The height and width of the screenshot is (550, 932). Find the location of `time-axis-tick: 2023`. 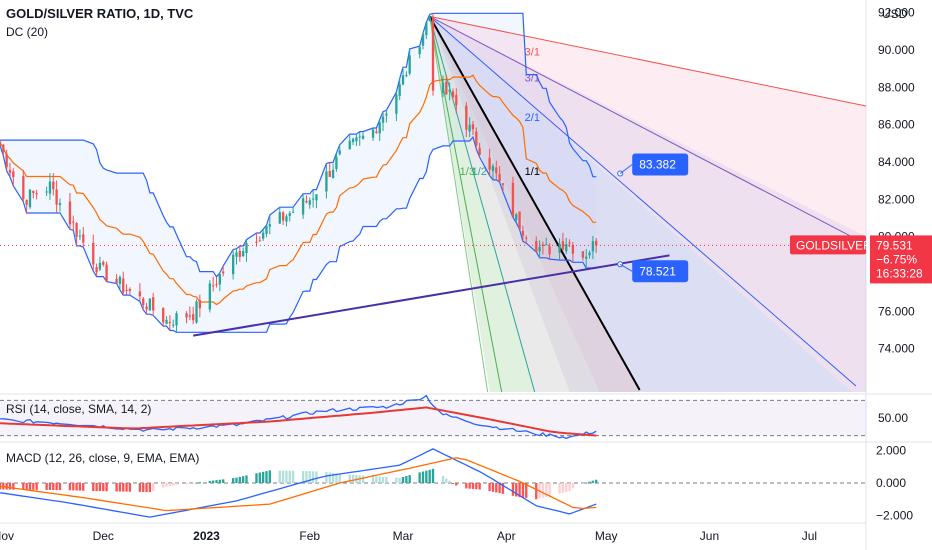

time-axis-tick: 2023 is located at coordinates (206, 536).